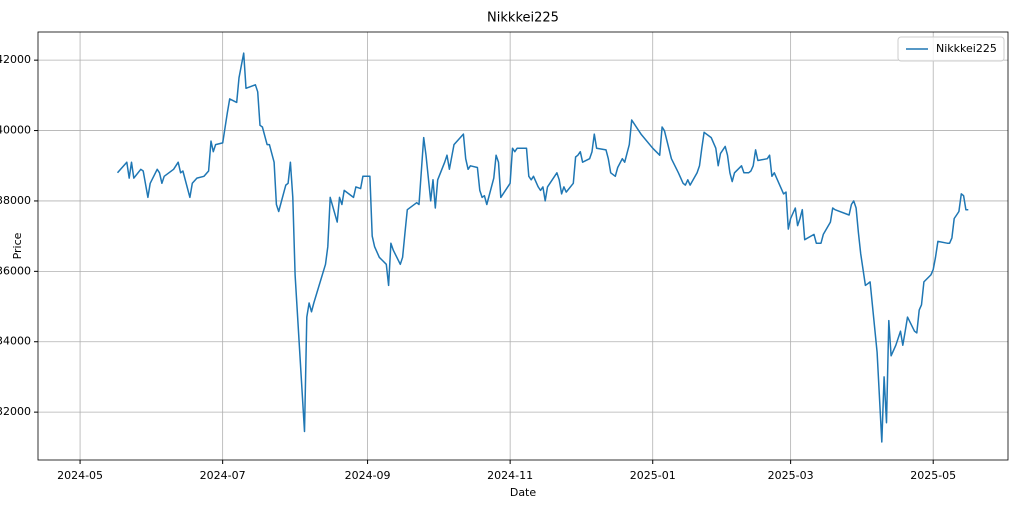 The width and height of the screenshot is (1024, 512). I want to click on y-tick-label: 42000, so click(15, 59).